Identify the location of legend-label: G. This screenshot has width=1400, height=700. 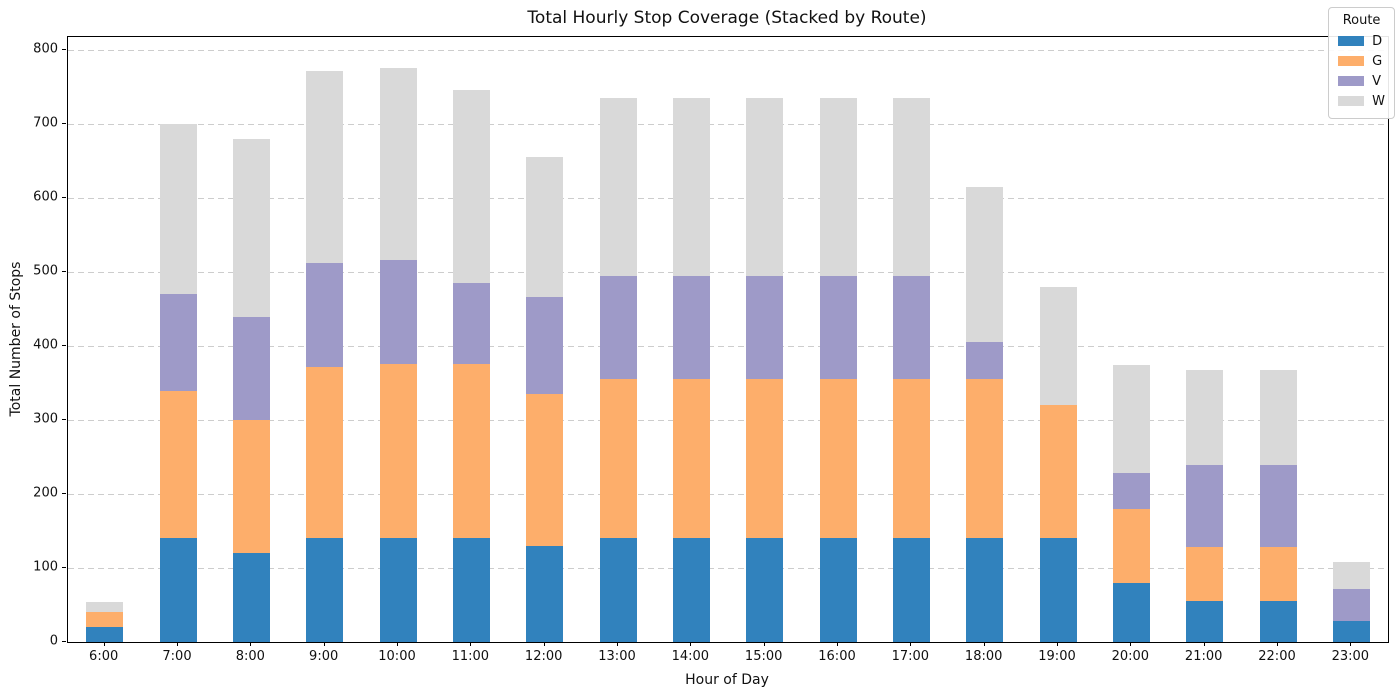
(1377, 61).